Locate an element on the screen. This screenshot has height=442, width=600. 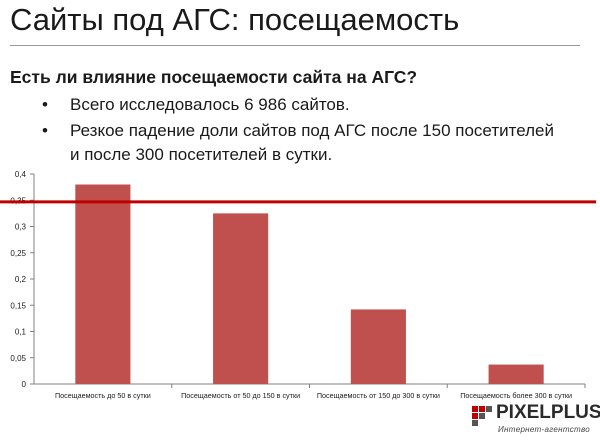
bullet-item: • Всего исследовалось 6 986 сайтов. is located at coordinates (302, 105).